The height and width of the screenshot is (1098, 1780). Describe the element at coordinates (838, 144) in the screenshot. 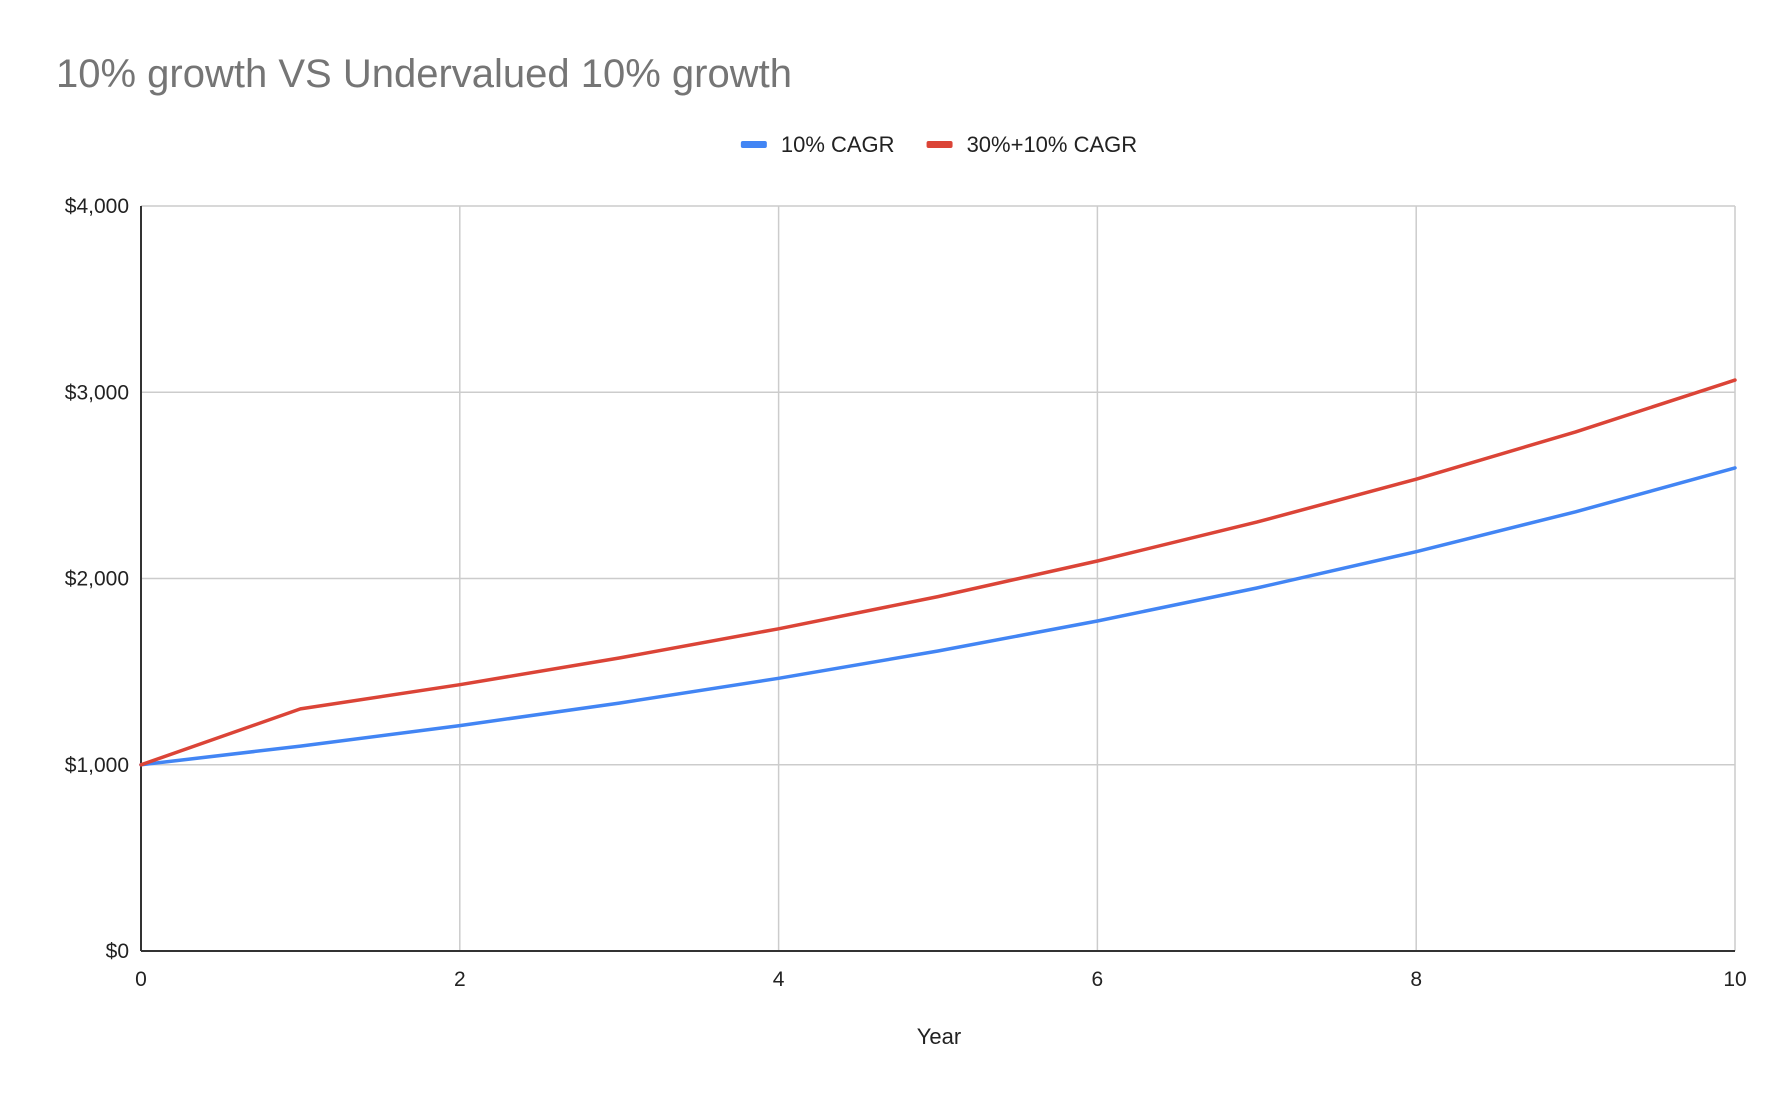

I see `legend-label: 10% CAGR` at that location.